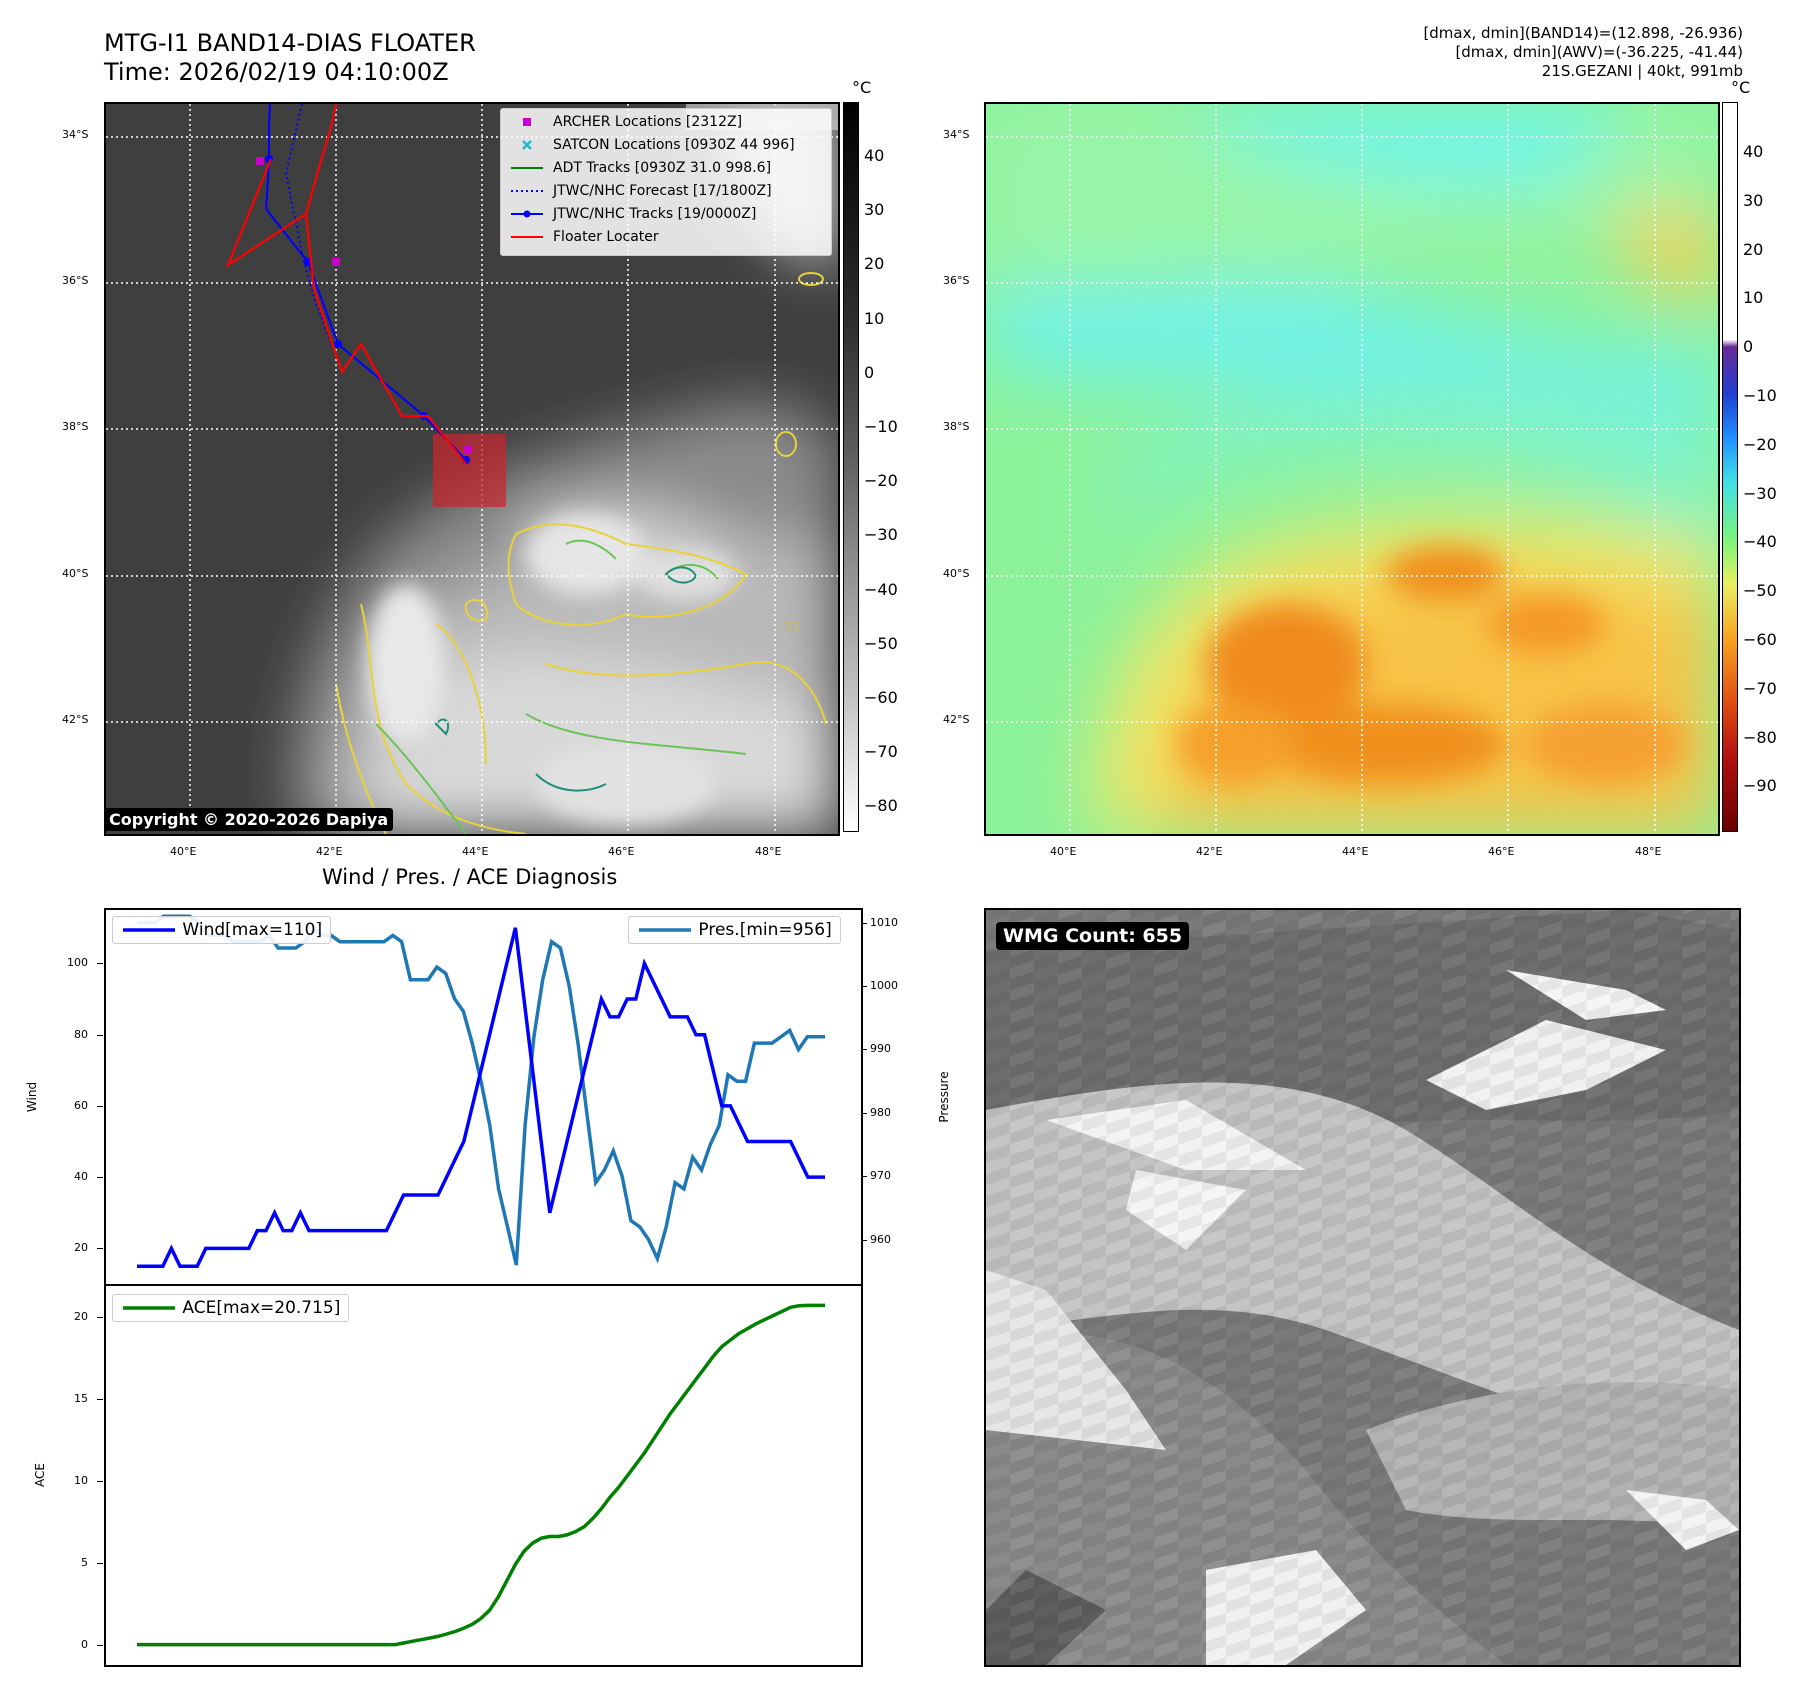 This screenshot has width=1797, height=1690. I want to click on ir-lon-label-48: 48°E, so click(768, 851).